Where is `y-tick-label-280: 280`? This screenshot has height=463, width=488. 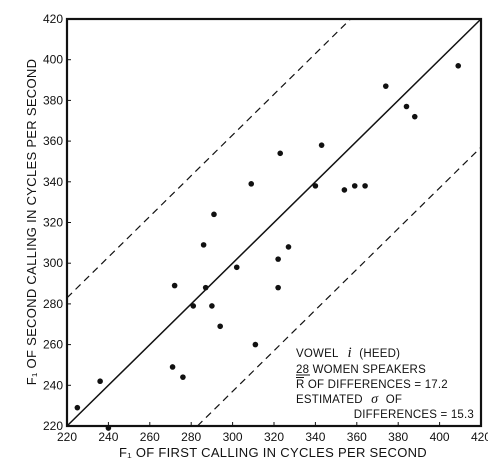 y-tick-label-280: 280 is located at coordinates (53, 304).